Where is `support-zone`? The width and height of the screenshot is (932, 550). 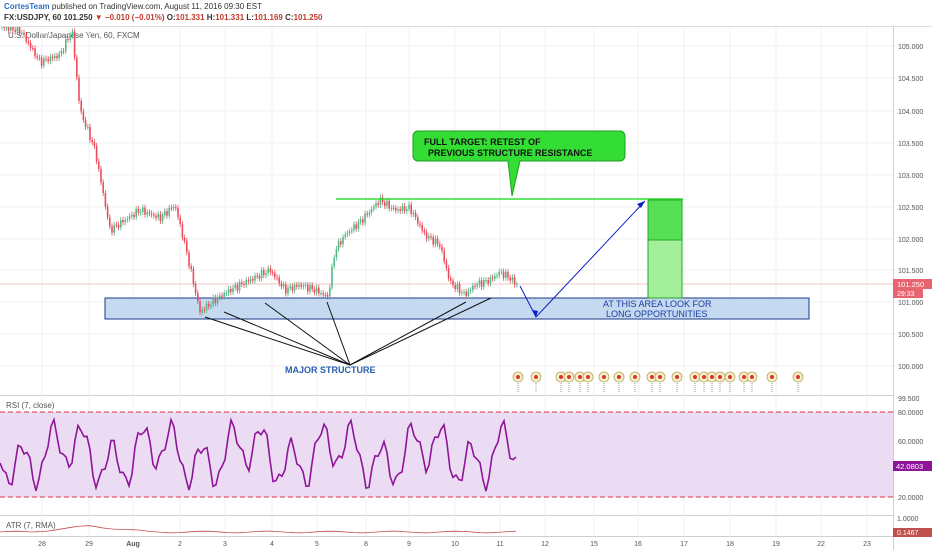 support-zone is located at coordinates (457, 308).